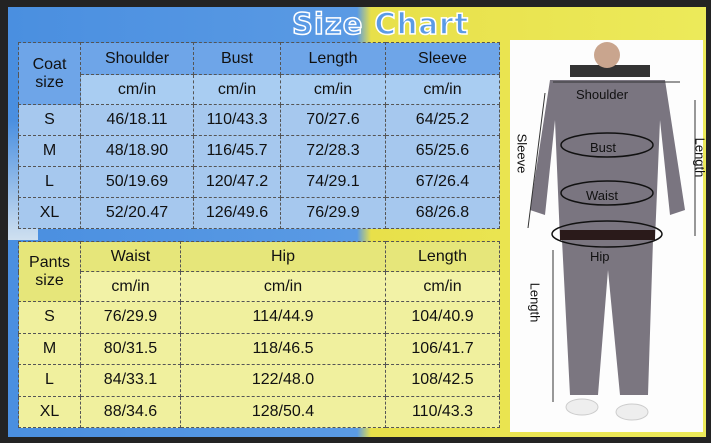 Image resolution: width=711 pixels, height=443 pixels. Describe the element at coordinates (333, 120) in the screenshot. I see `measurement-cell: 70/27.6` at that location.